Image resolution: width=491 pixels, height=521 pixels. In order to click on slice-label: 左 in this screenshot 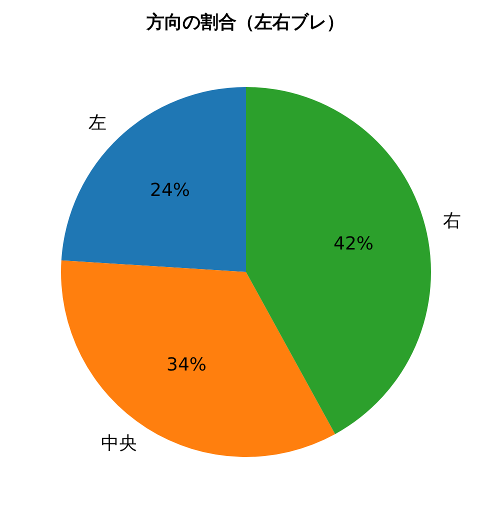, I will do `click(97, 123)`.